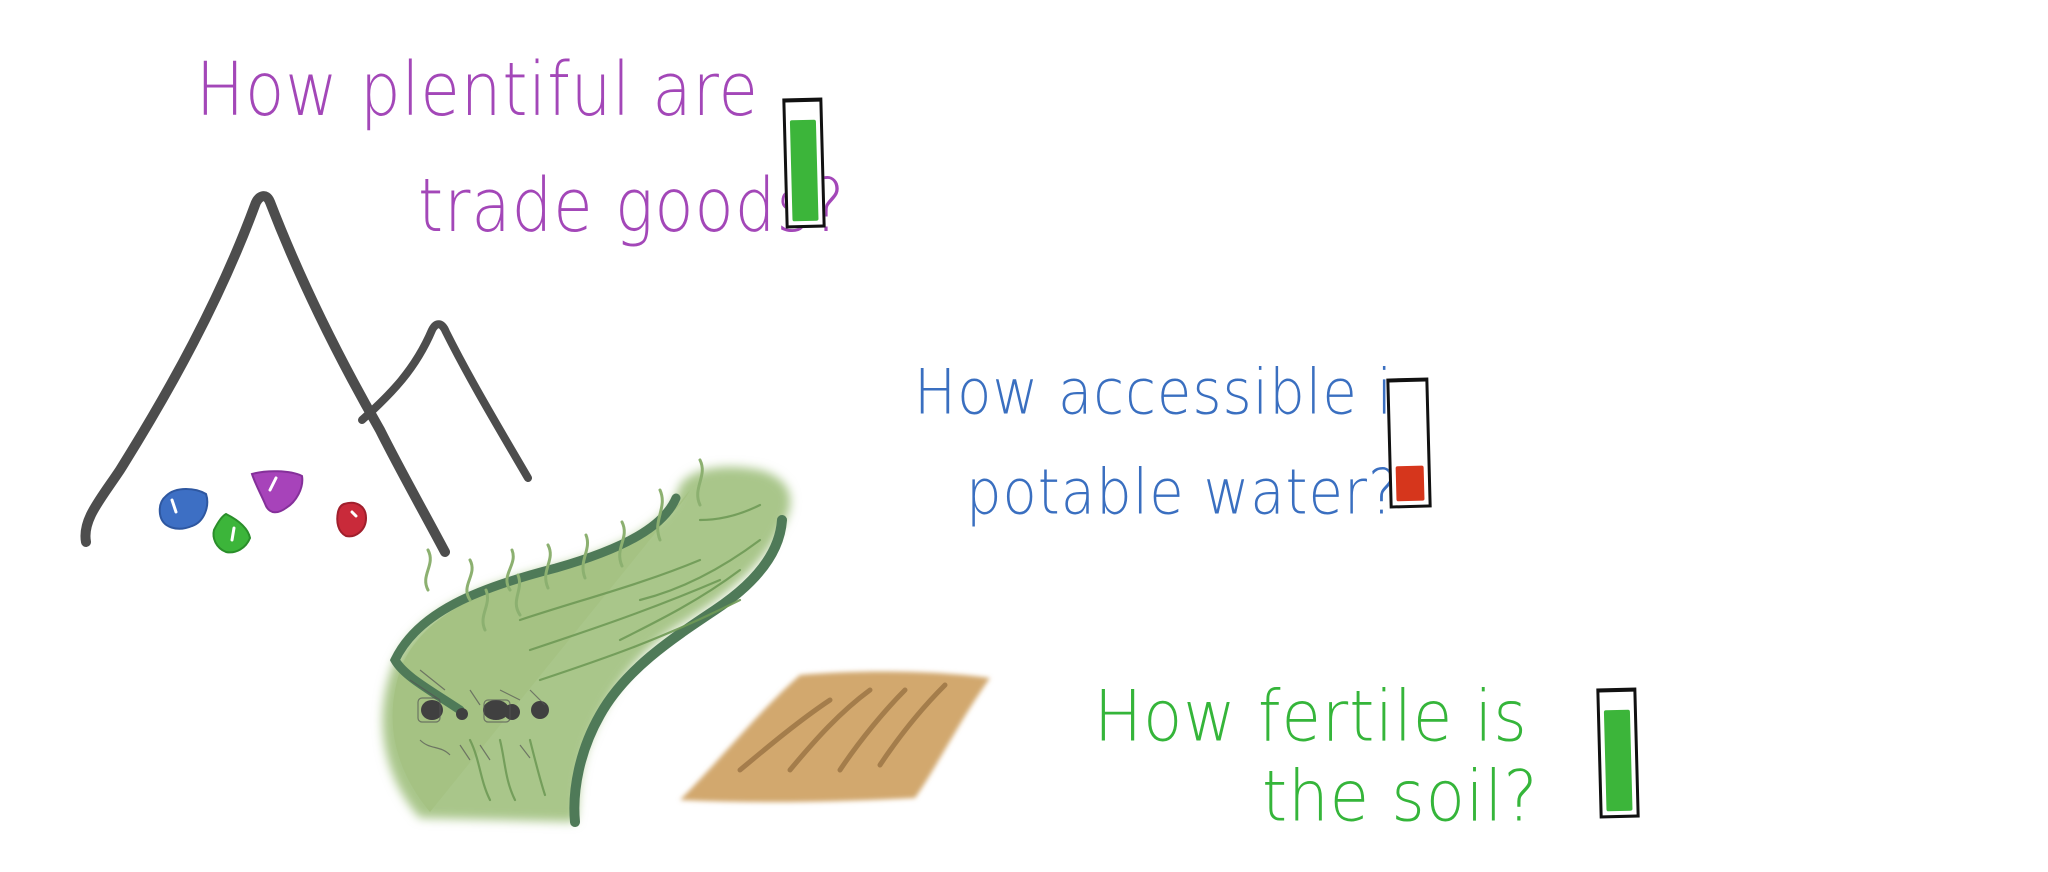 The width and height of the screenshot is (2048, 872). I want to click on mountain-icon, so click(306, 374).